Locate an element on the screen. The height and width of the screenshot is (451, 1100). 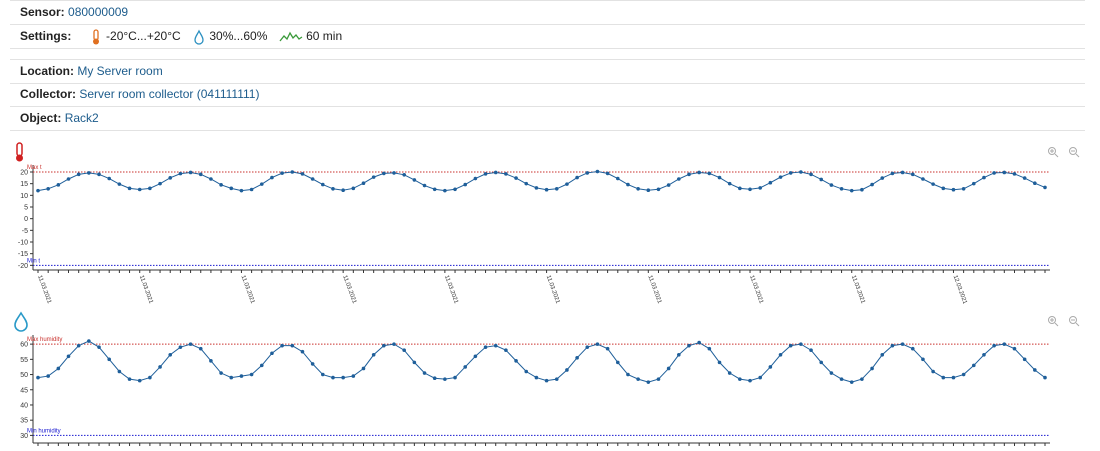
reference-label: Min humidity is located at coordinates (44, 431).